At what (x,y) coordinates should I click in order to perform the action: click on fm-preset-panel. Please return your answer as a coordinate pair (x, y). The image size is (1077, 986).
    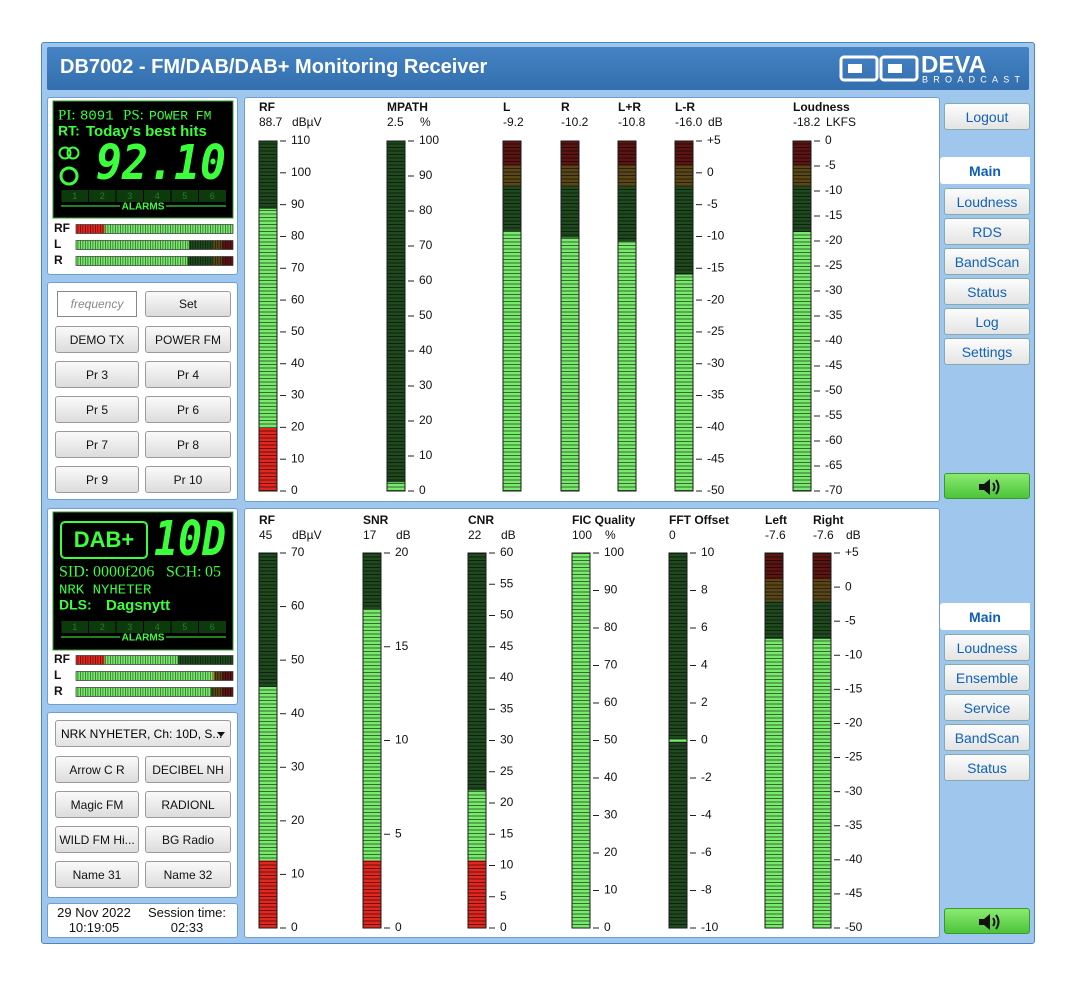
    Looking at the image, I should click on (142, 391).